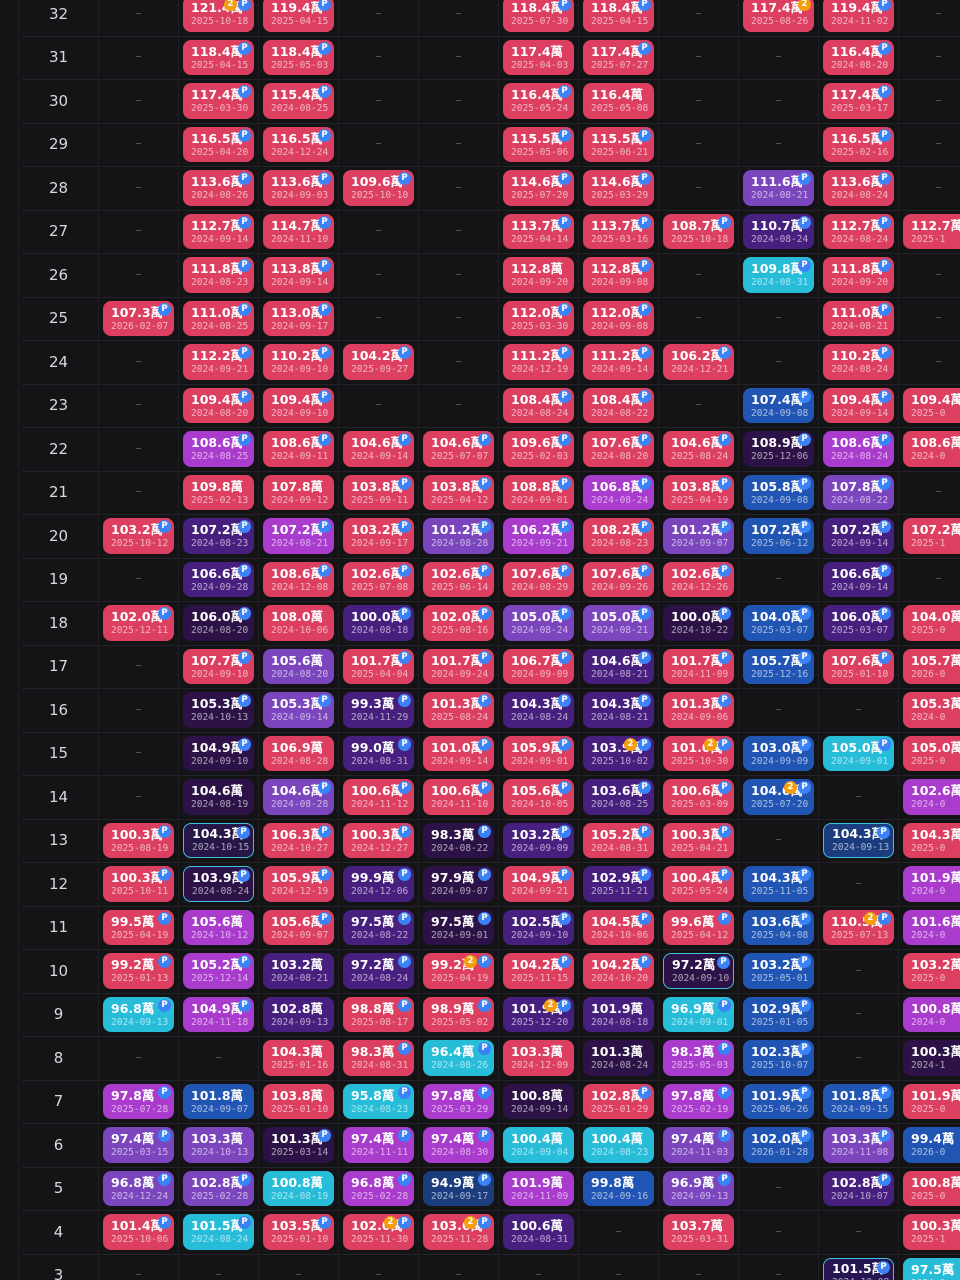 The height and width of the screenshot is (1280, 960). I want to click on data-cell: 101.9萬 2024-11-09, so click(538, 1188).